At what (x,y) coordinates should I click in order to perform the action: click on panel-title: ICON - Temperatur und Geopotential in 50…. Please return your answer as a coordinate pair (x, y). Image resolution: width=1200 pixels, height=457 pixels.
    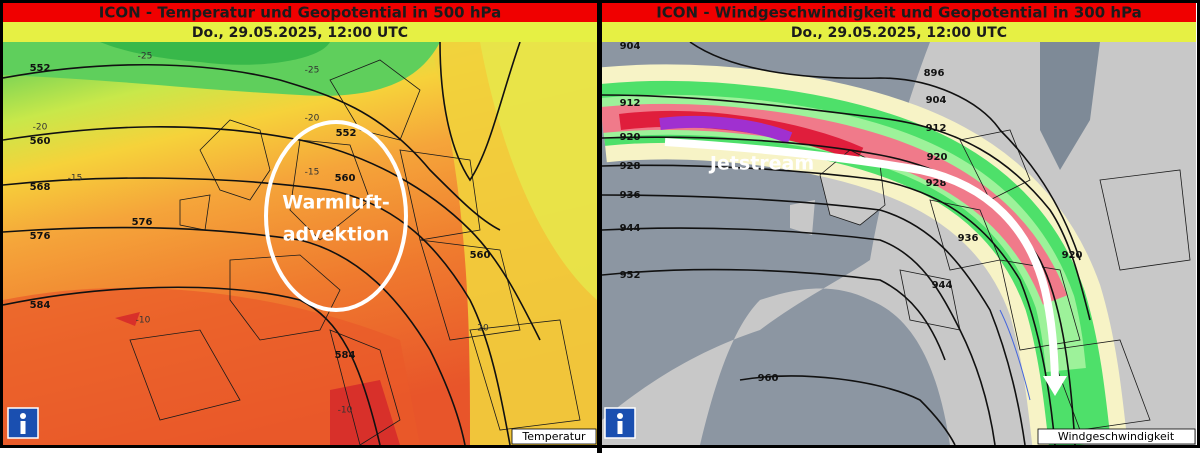
    Looking at the image, I should click on (300, 13).